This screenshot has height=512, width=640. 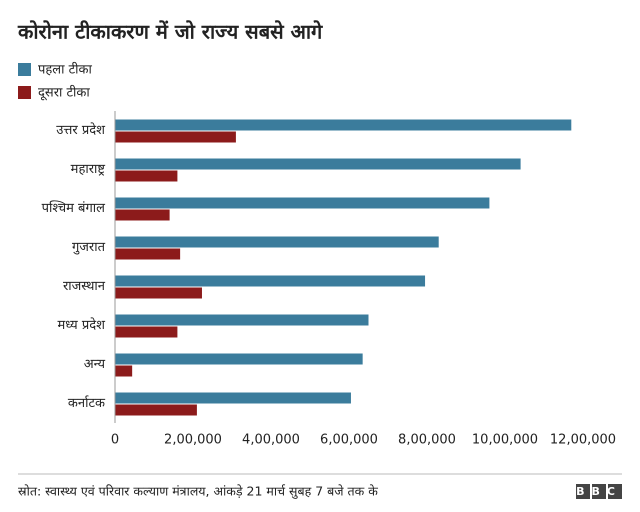 What do you see at coordinates (271, 440) in the screenshot?
I see `x-tick-label: 4,00,000` at bounding box center [271, 440].